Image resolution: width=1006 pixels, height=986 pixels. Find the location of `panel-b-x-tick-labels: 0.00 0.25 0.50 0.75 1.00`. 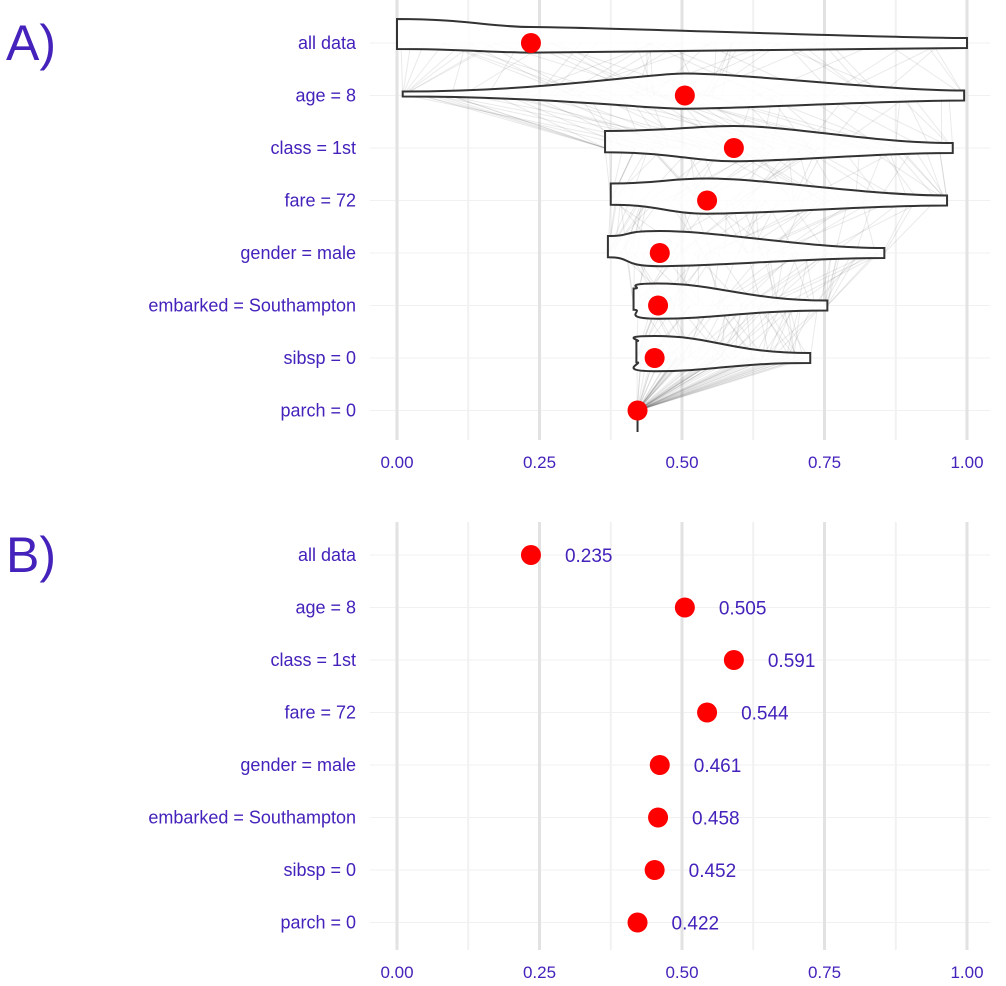

panel-b-x-tick-labels: 0.00 0.25 0.50 0.75 1.00 is located at coordinates (681, 972).